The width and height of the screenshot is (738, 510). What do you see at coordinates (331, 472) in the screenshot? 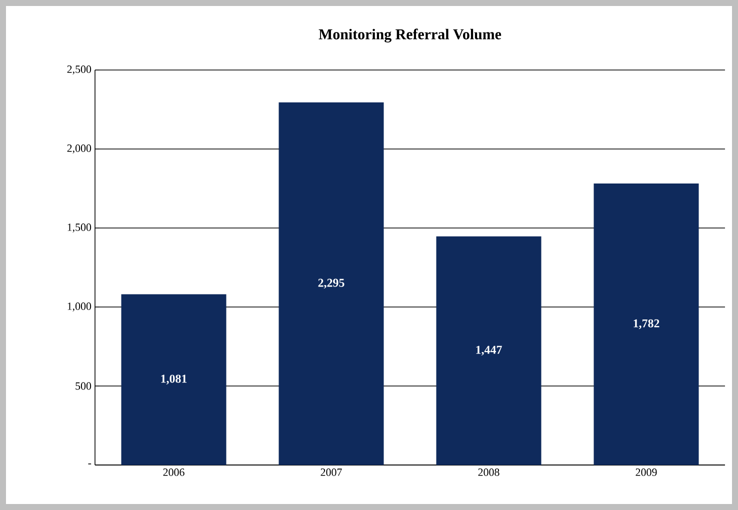
I see `x-tick-label: 2007` at bounding box center [331, 472].